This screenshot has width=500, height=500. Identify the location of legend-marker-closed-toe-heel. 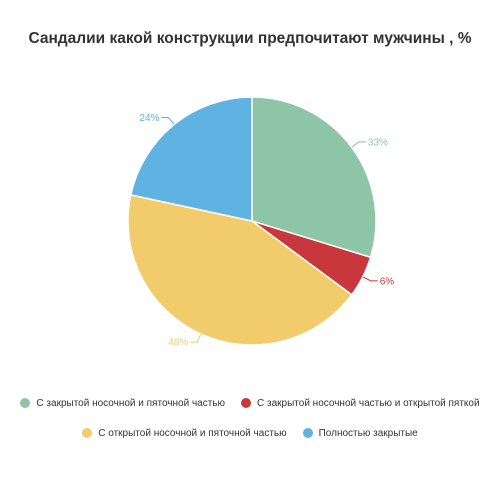
(25, 403).